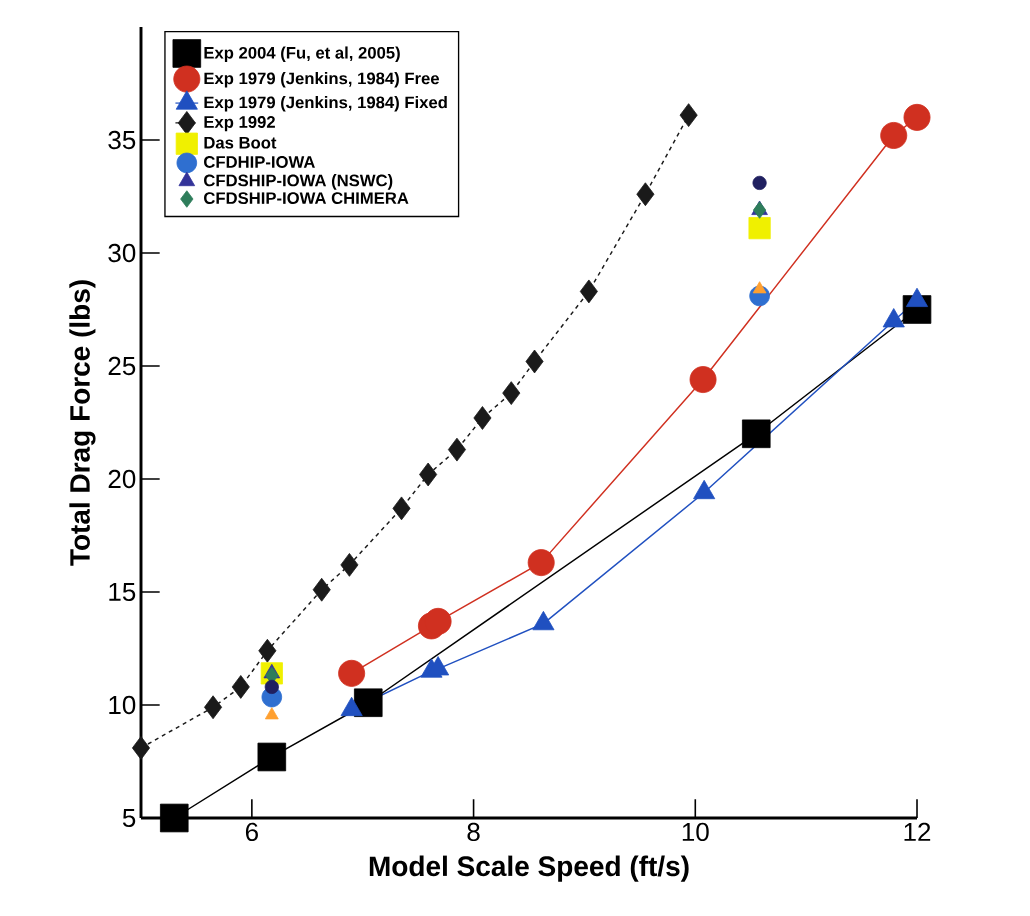 This screenshot has width=1030, height=916. Describe the element at coordinates (122, 592) in the screenshot. I see `y-tick-label: 15` at that location.